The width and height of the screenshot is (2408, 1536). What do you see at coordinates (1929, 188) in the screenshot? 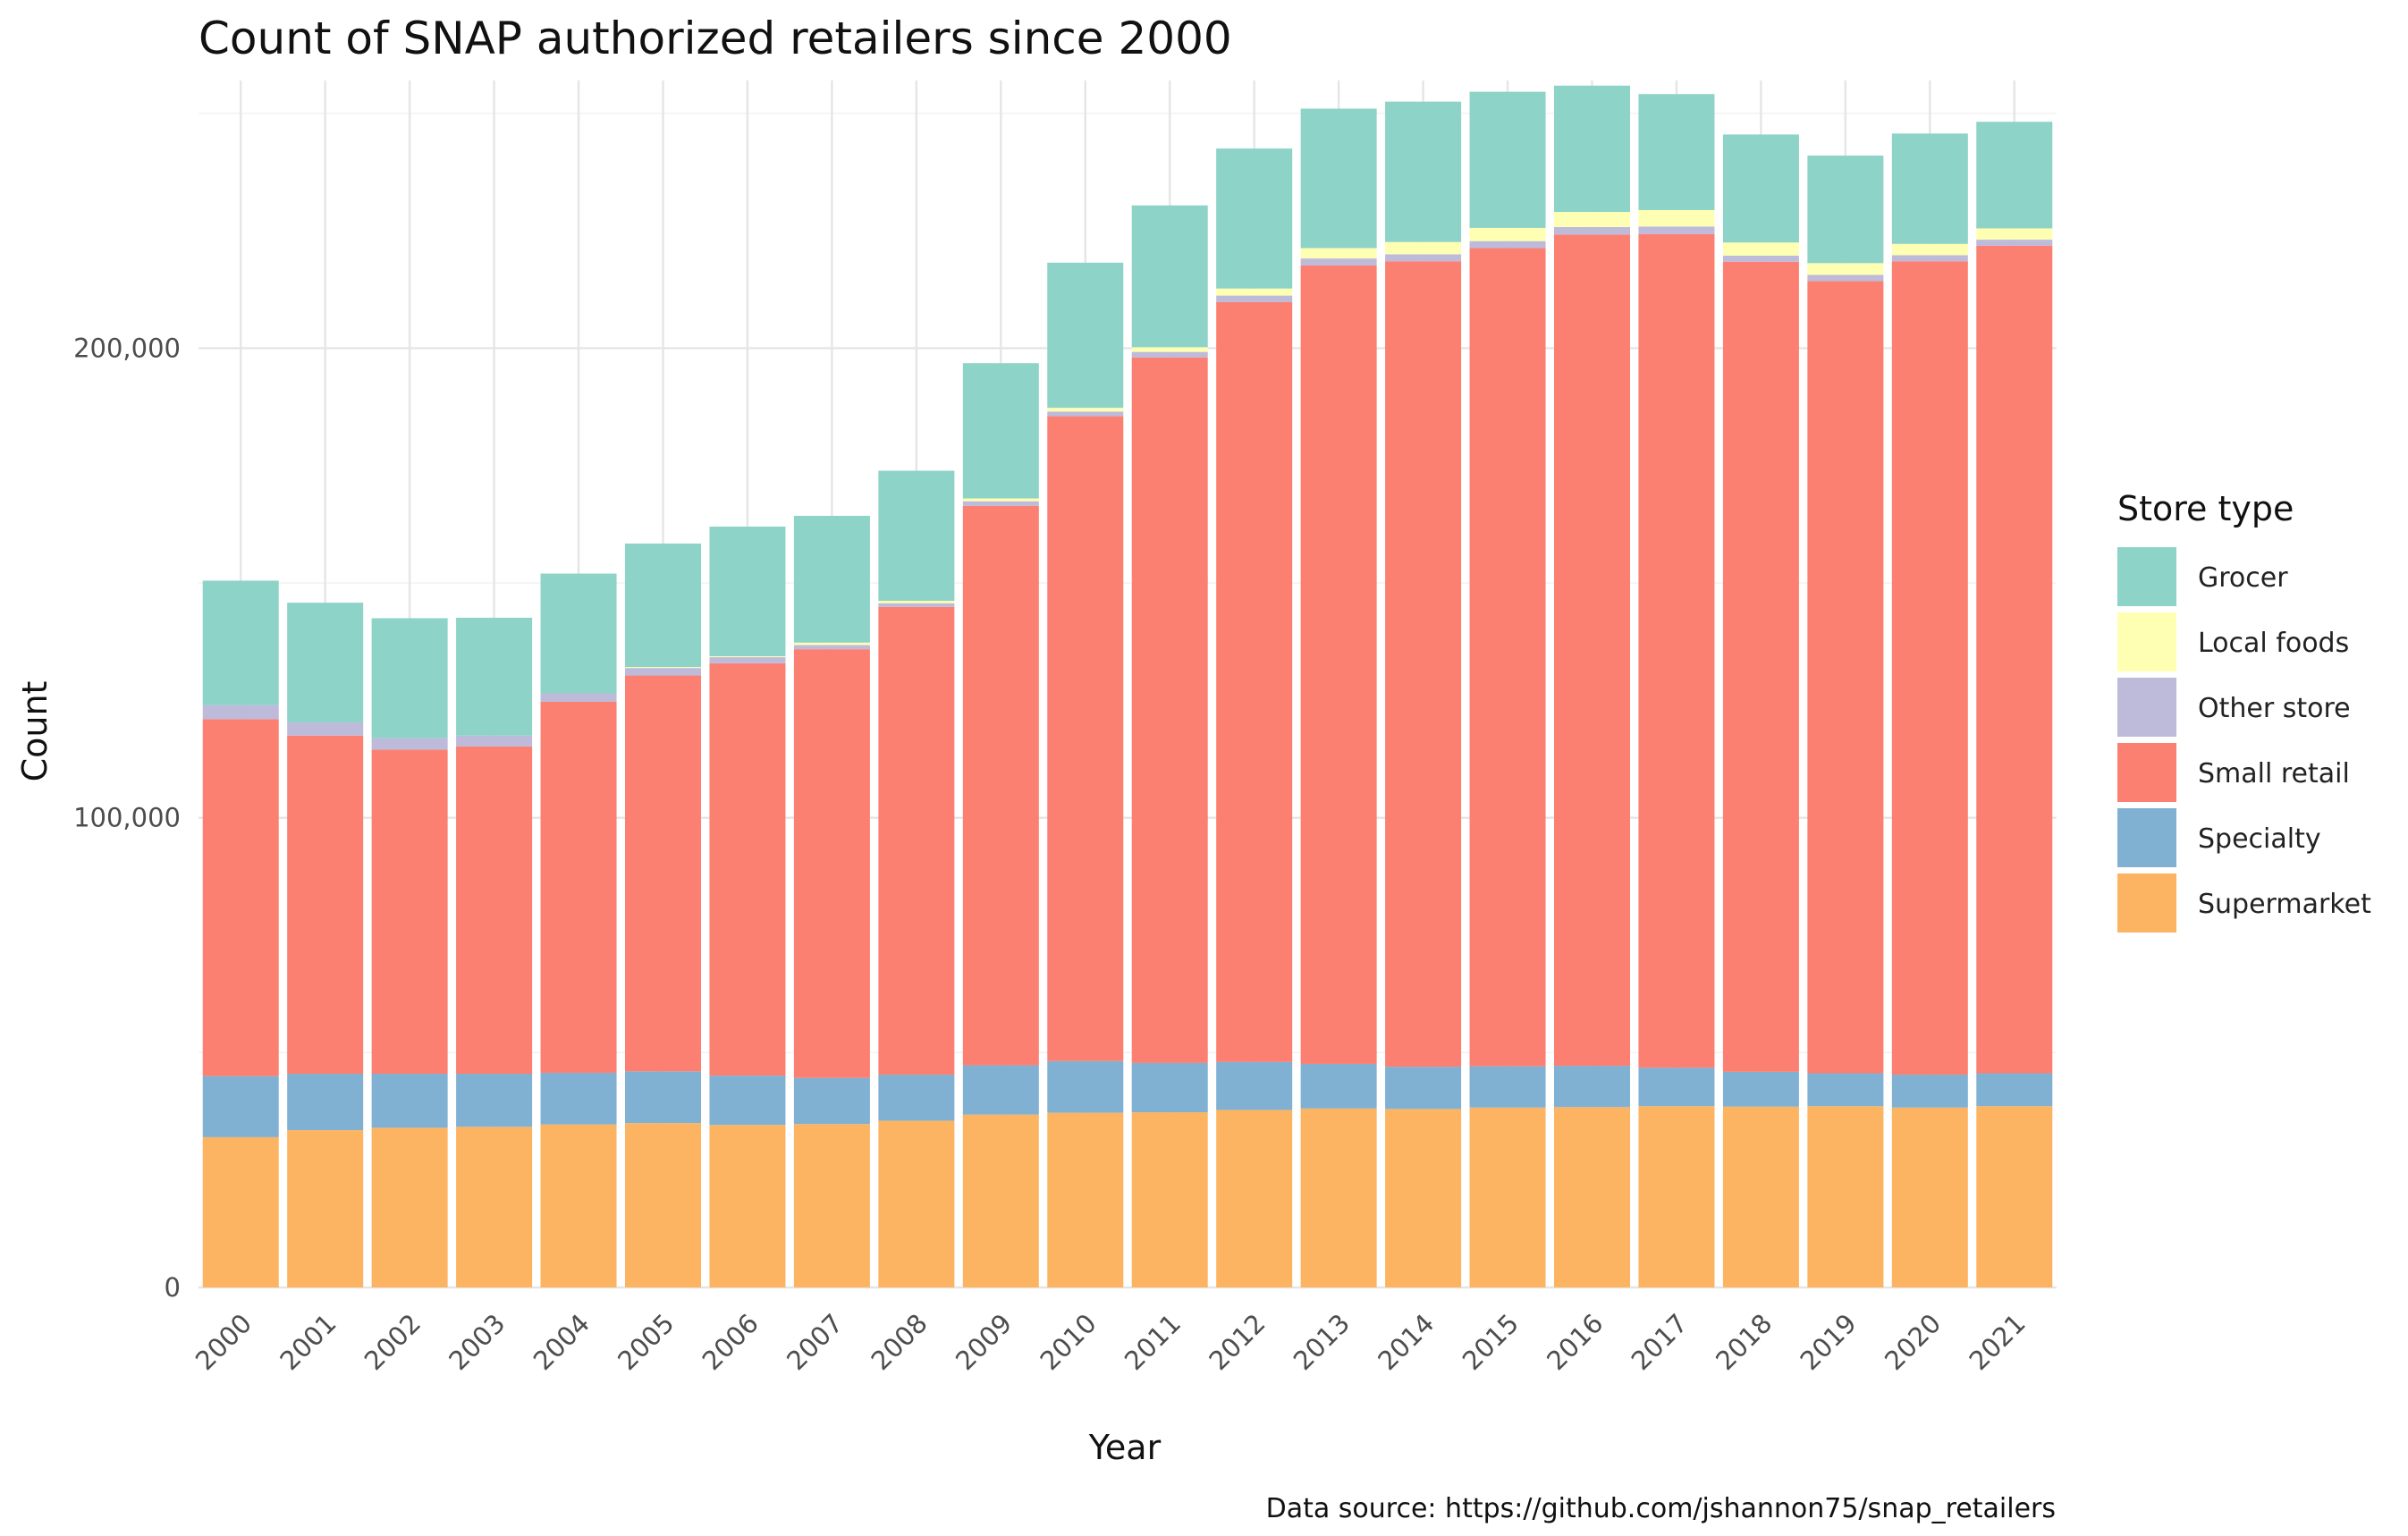
I see `bar-segment-grocer-2020` at bounding box center [1929, 188].